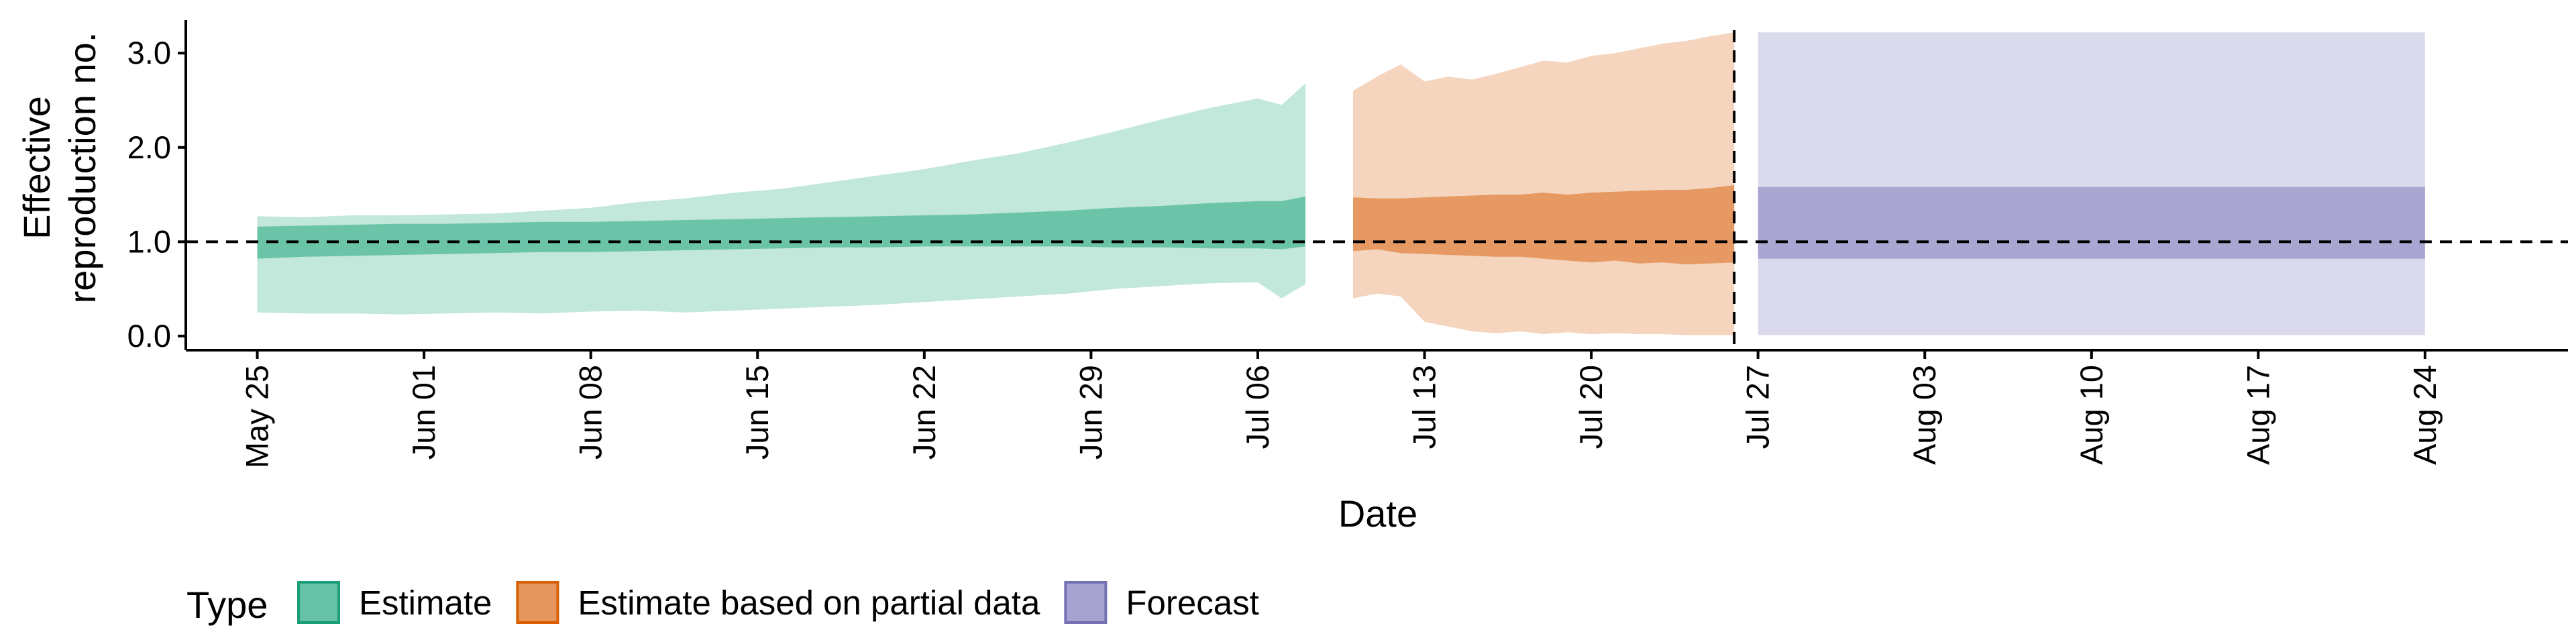 The height and width of the screenshot is (644, 2576). Describe the element at coordinates (2091, 222) in the screenshot. I see `forecast-inner-band` at that location.